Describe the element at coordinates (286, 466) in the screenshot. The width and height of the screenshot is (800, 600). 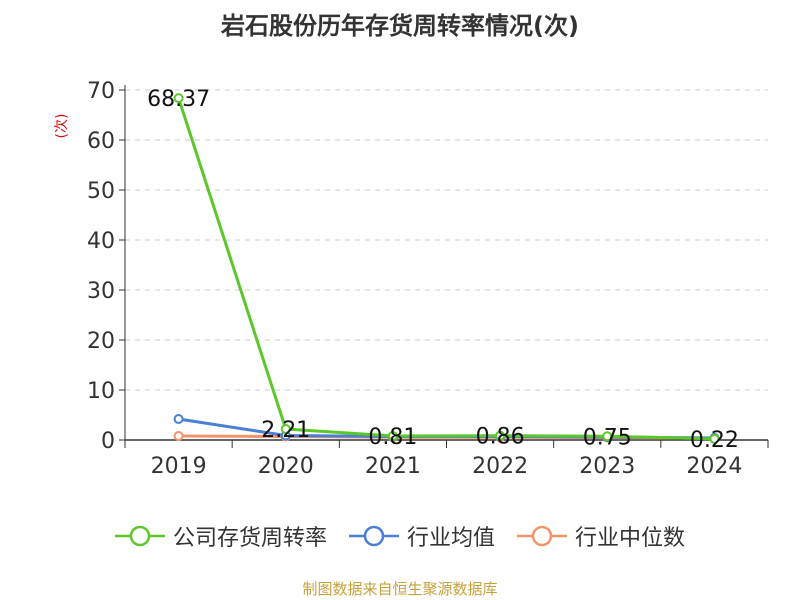
I see `x-tick-label: 2020` at that location.